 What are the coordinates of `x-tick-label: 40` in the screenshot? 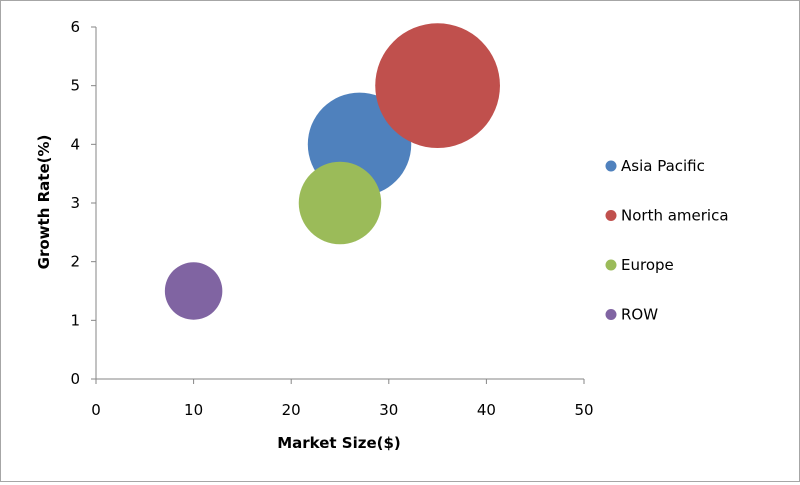 It's located at (486, 410).